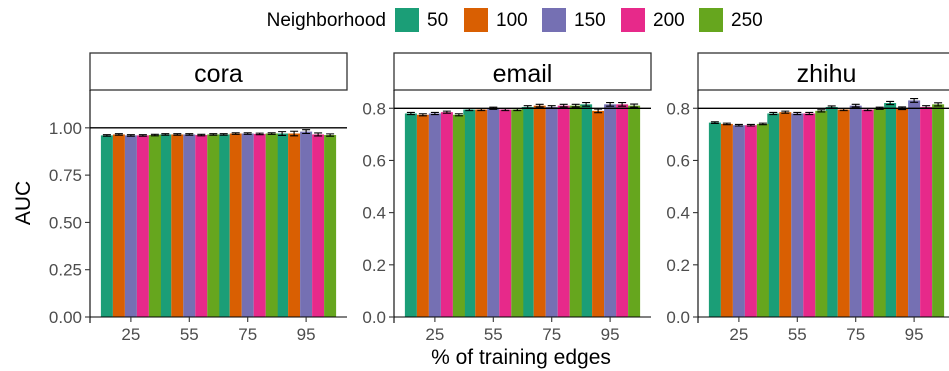  What do you see at coordinates (247, 334) in the screenshot?
I see `x-tick-label-cora-75: 75` at bounding box center [247, 334].